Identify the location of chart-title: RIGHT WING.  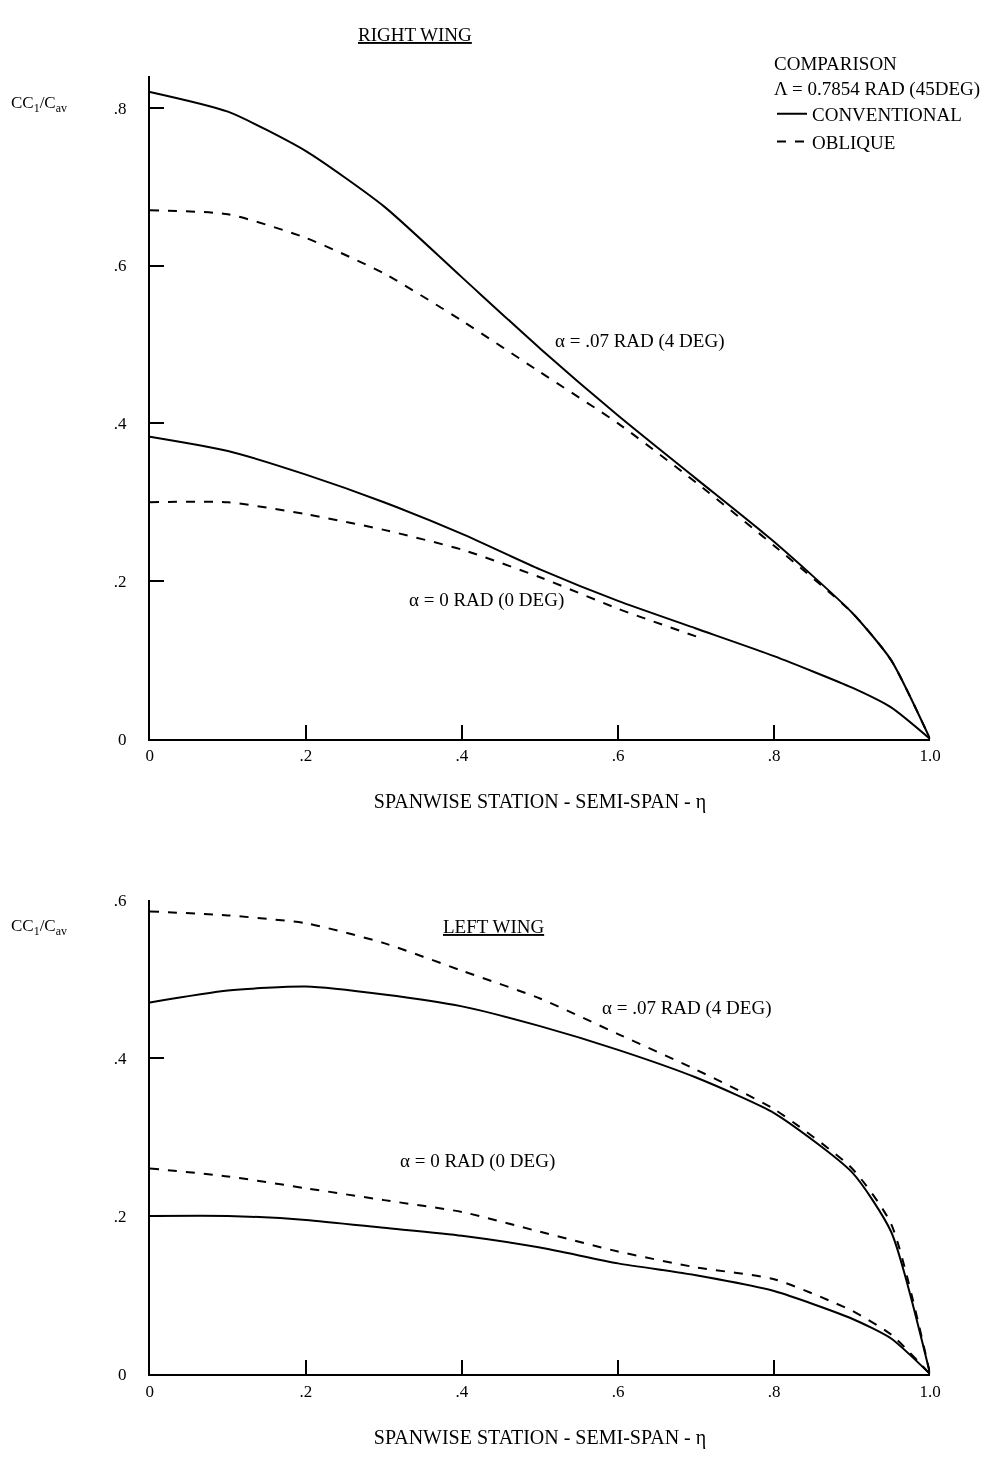
(415, 34).